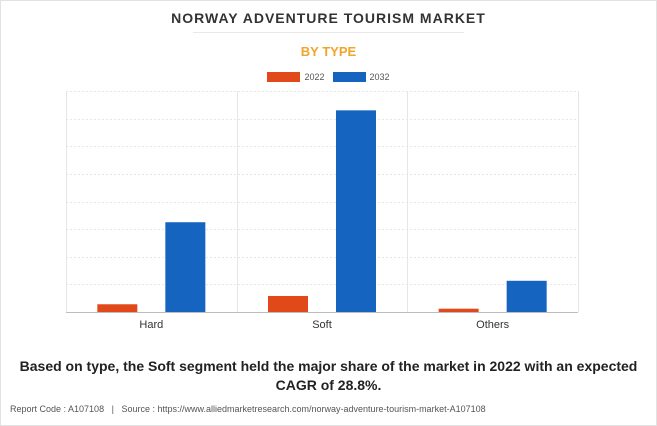  I want to click on x-tick-label: Hard, so click(151, 325).